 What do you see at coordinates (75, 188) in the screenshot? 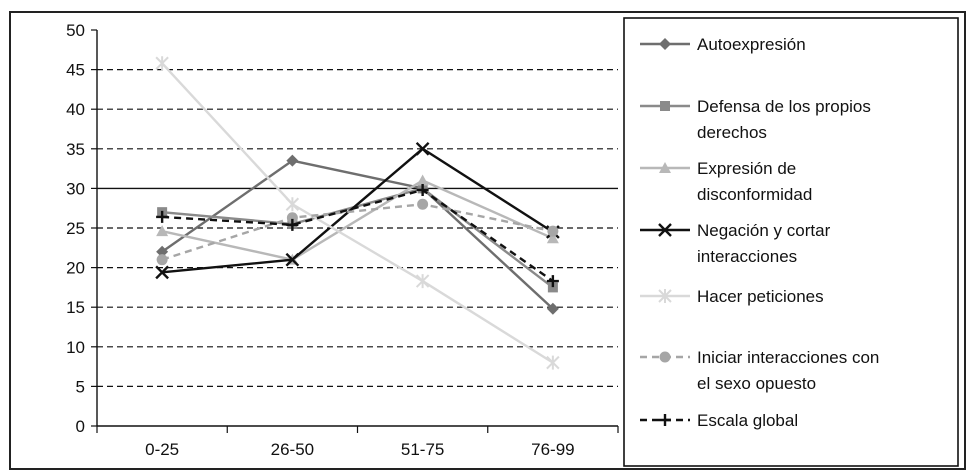
I see `y-tick-label: 30` at bounding box center [75, 188].